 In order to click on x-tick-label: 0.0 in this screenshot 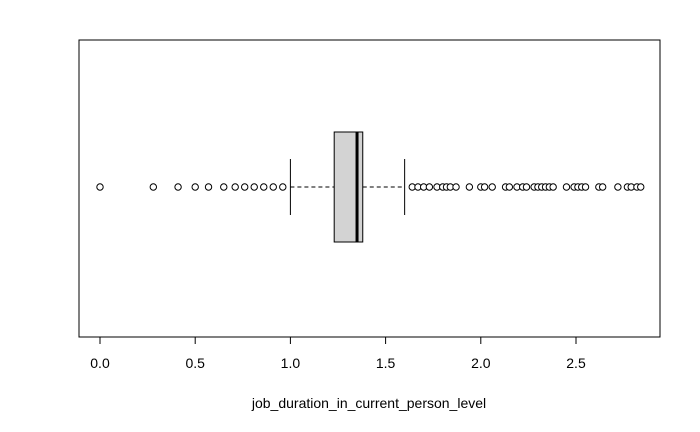, I will do `click(100, 363)`.